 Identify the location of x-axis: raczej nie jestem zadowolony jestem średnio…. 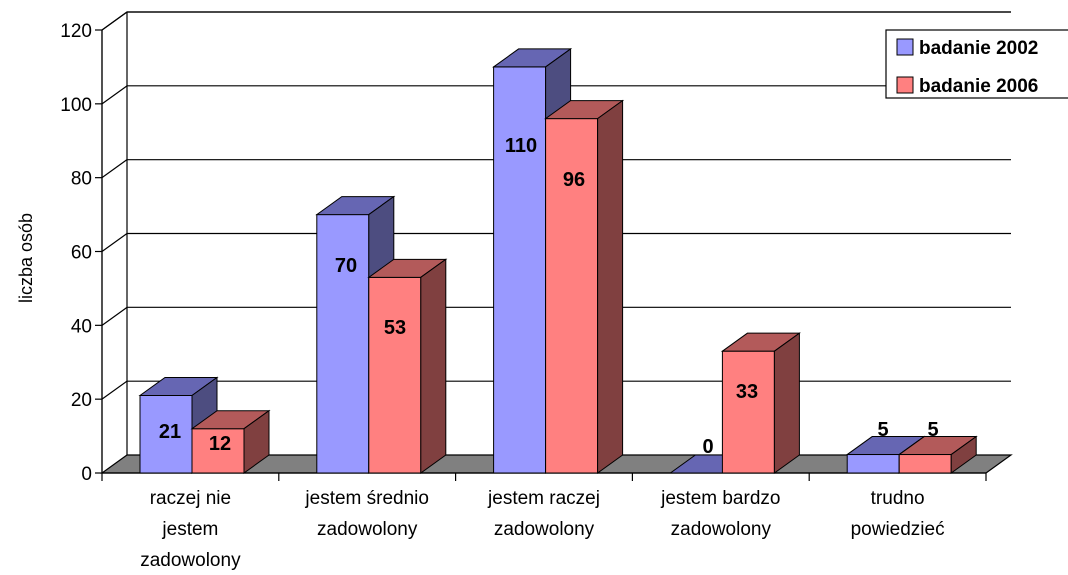
(544, 521).